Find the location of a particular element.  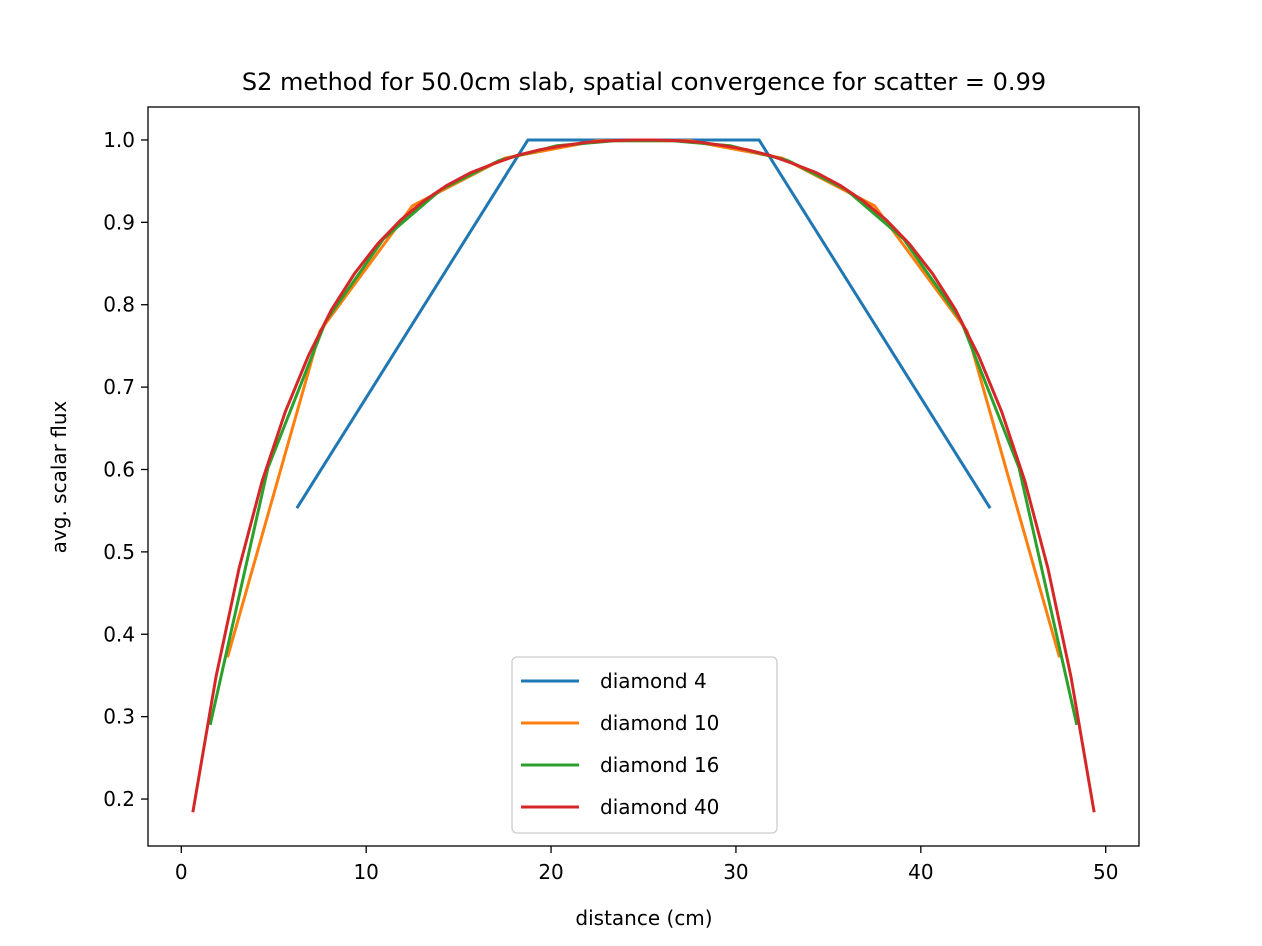

x-tick-label: 50 is located at coordinates (1105, 872).